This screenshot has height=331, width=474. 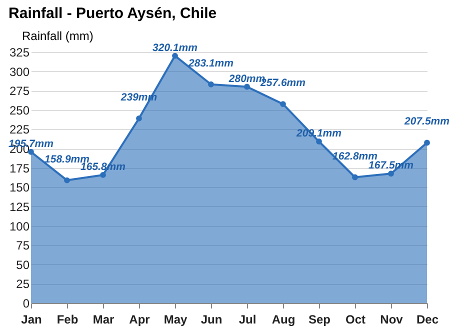 I want to click on y-tick-label: 175, so click(x=19, y=168).